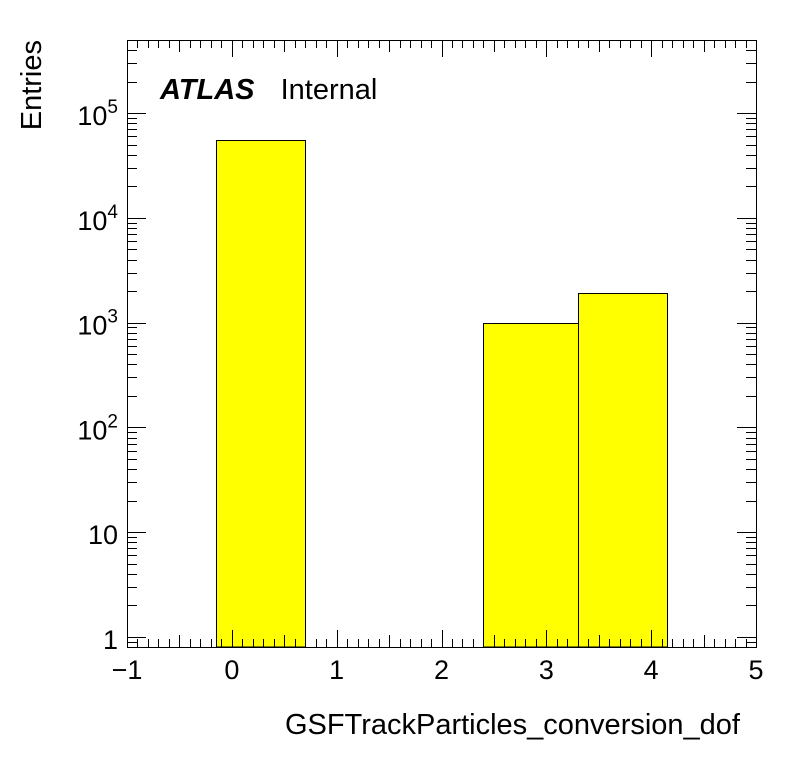 This screenshot has height=772, width=796. What do you see at coordinates (546, 670) in the screenshot?
I see `x-tick-label-4: 3` at bounding box center [546, 670].